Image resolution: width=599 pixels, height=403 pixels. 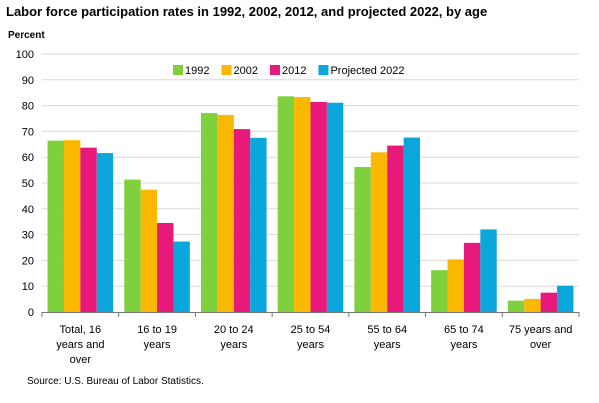 I want to click on x-tick-label: 25 to 54 years, so click(x=311, y=337).